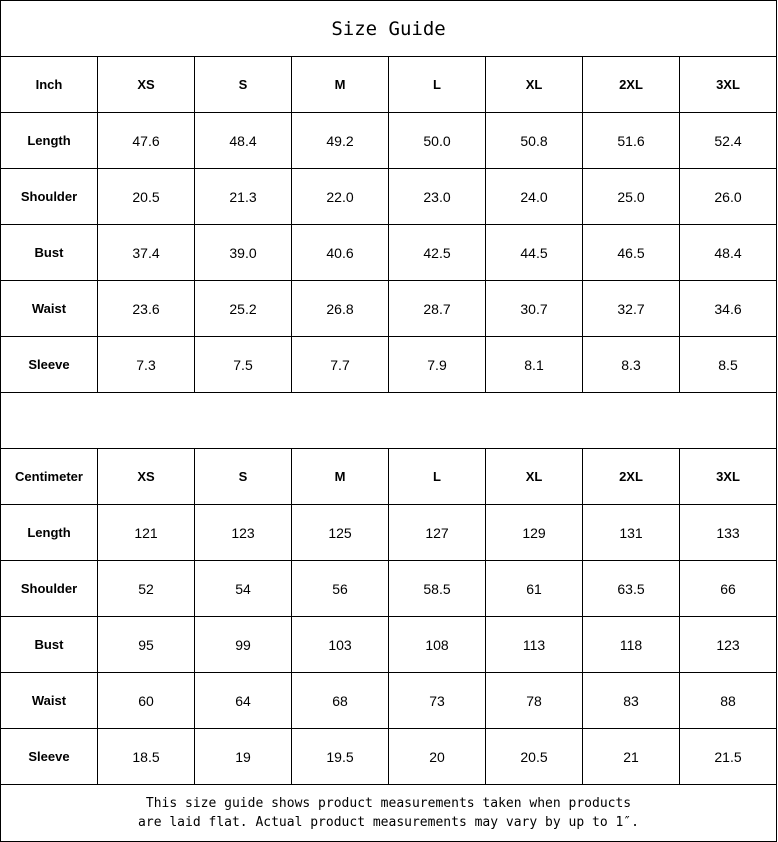 The height and width of the screenshot is (842, 778). I want to click on measurement-cell: 19.5, so click(340, 756).